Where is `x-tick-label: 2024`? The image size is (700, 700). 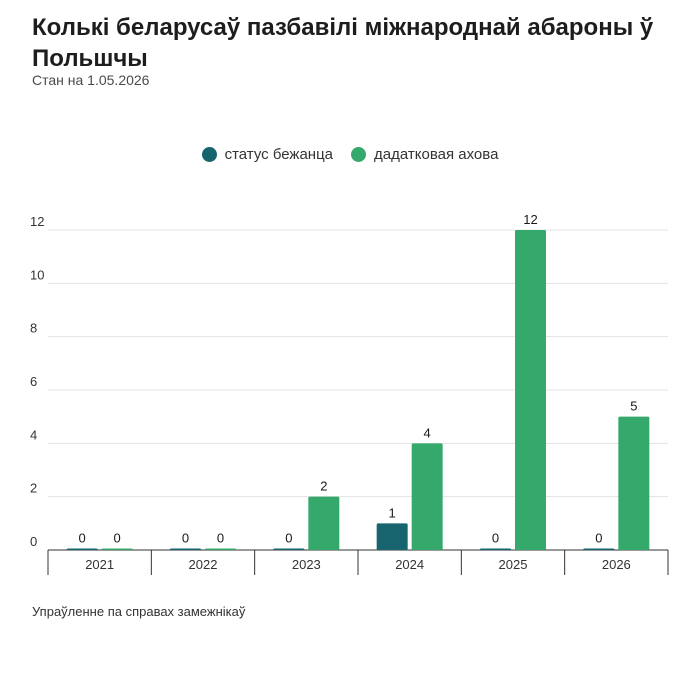
x-tick-label: 2024 is located at coordinates (409, 564).